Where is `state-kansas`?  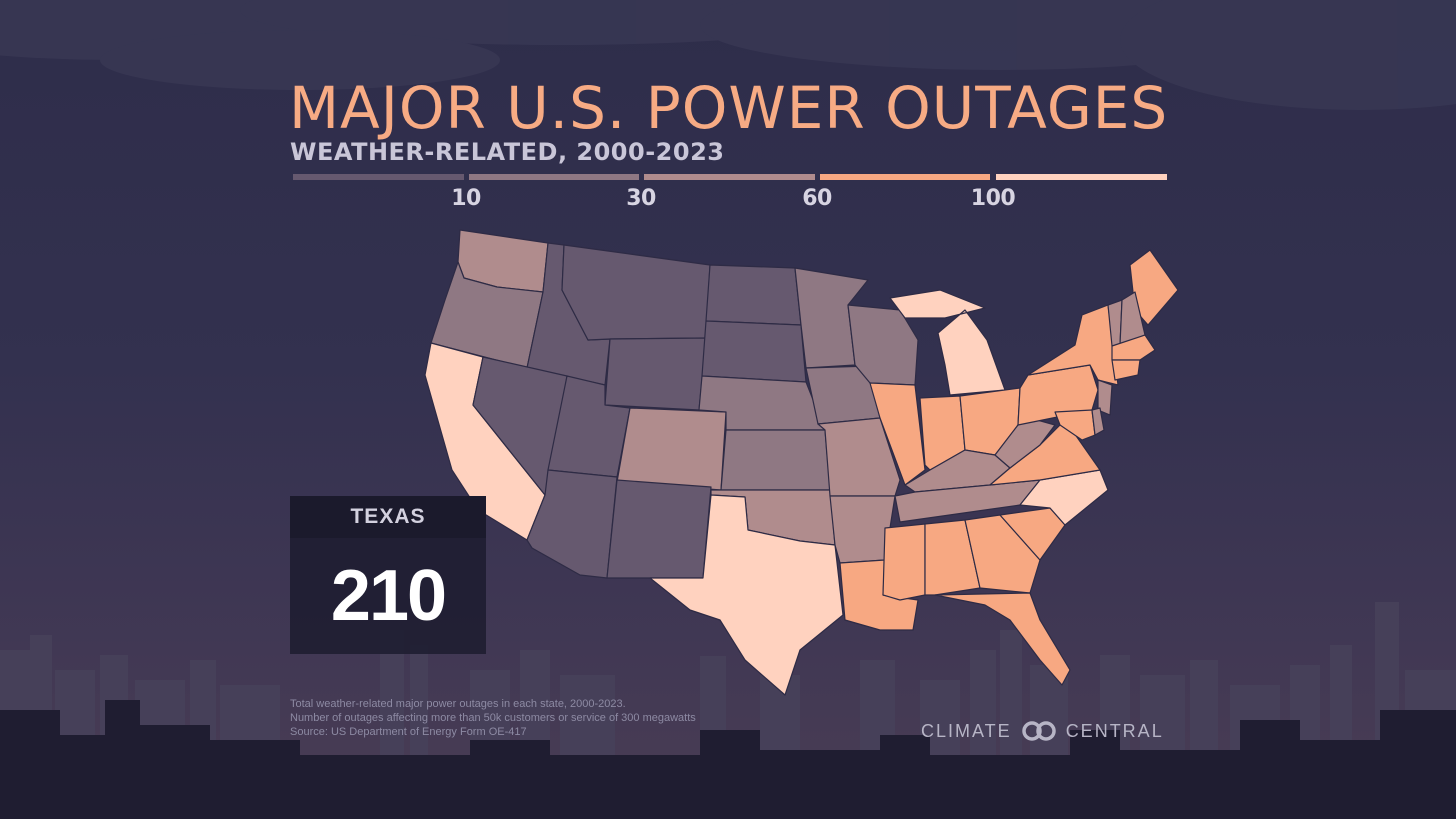 state-kansas is located at coordinates (775, 460).